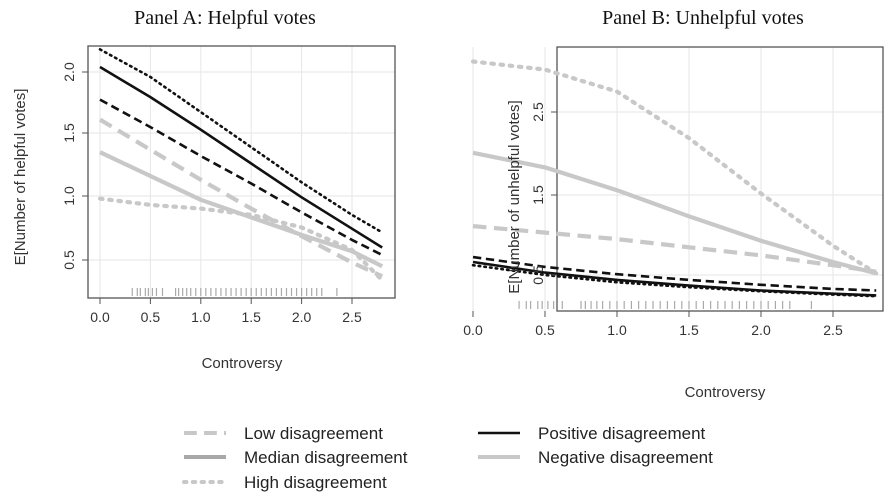  Describe the element at coordinates (225, 18) in the screenshot. I see `panel-title: Panel A: Helpful votes` at that location.